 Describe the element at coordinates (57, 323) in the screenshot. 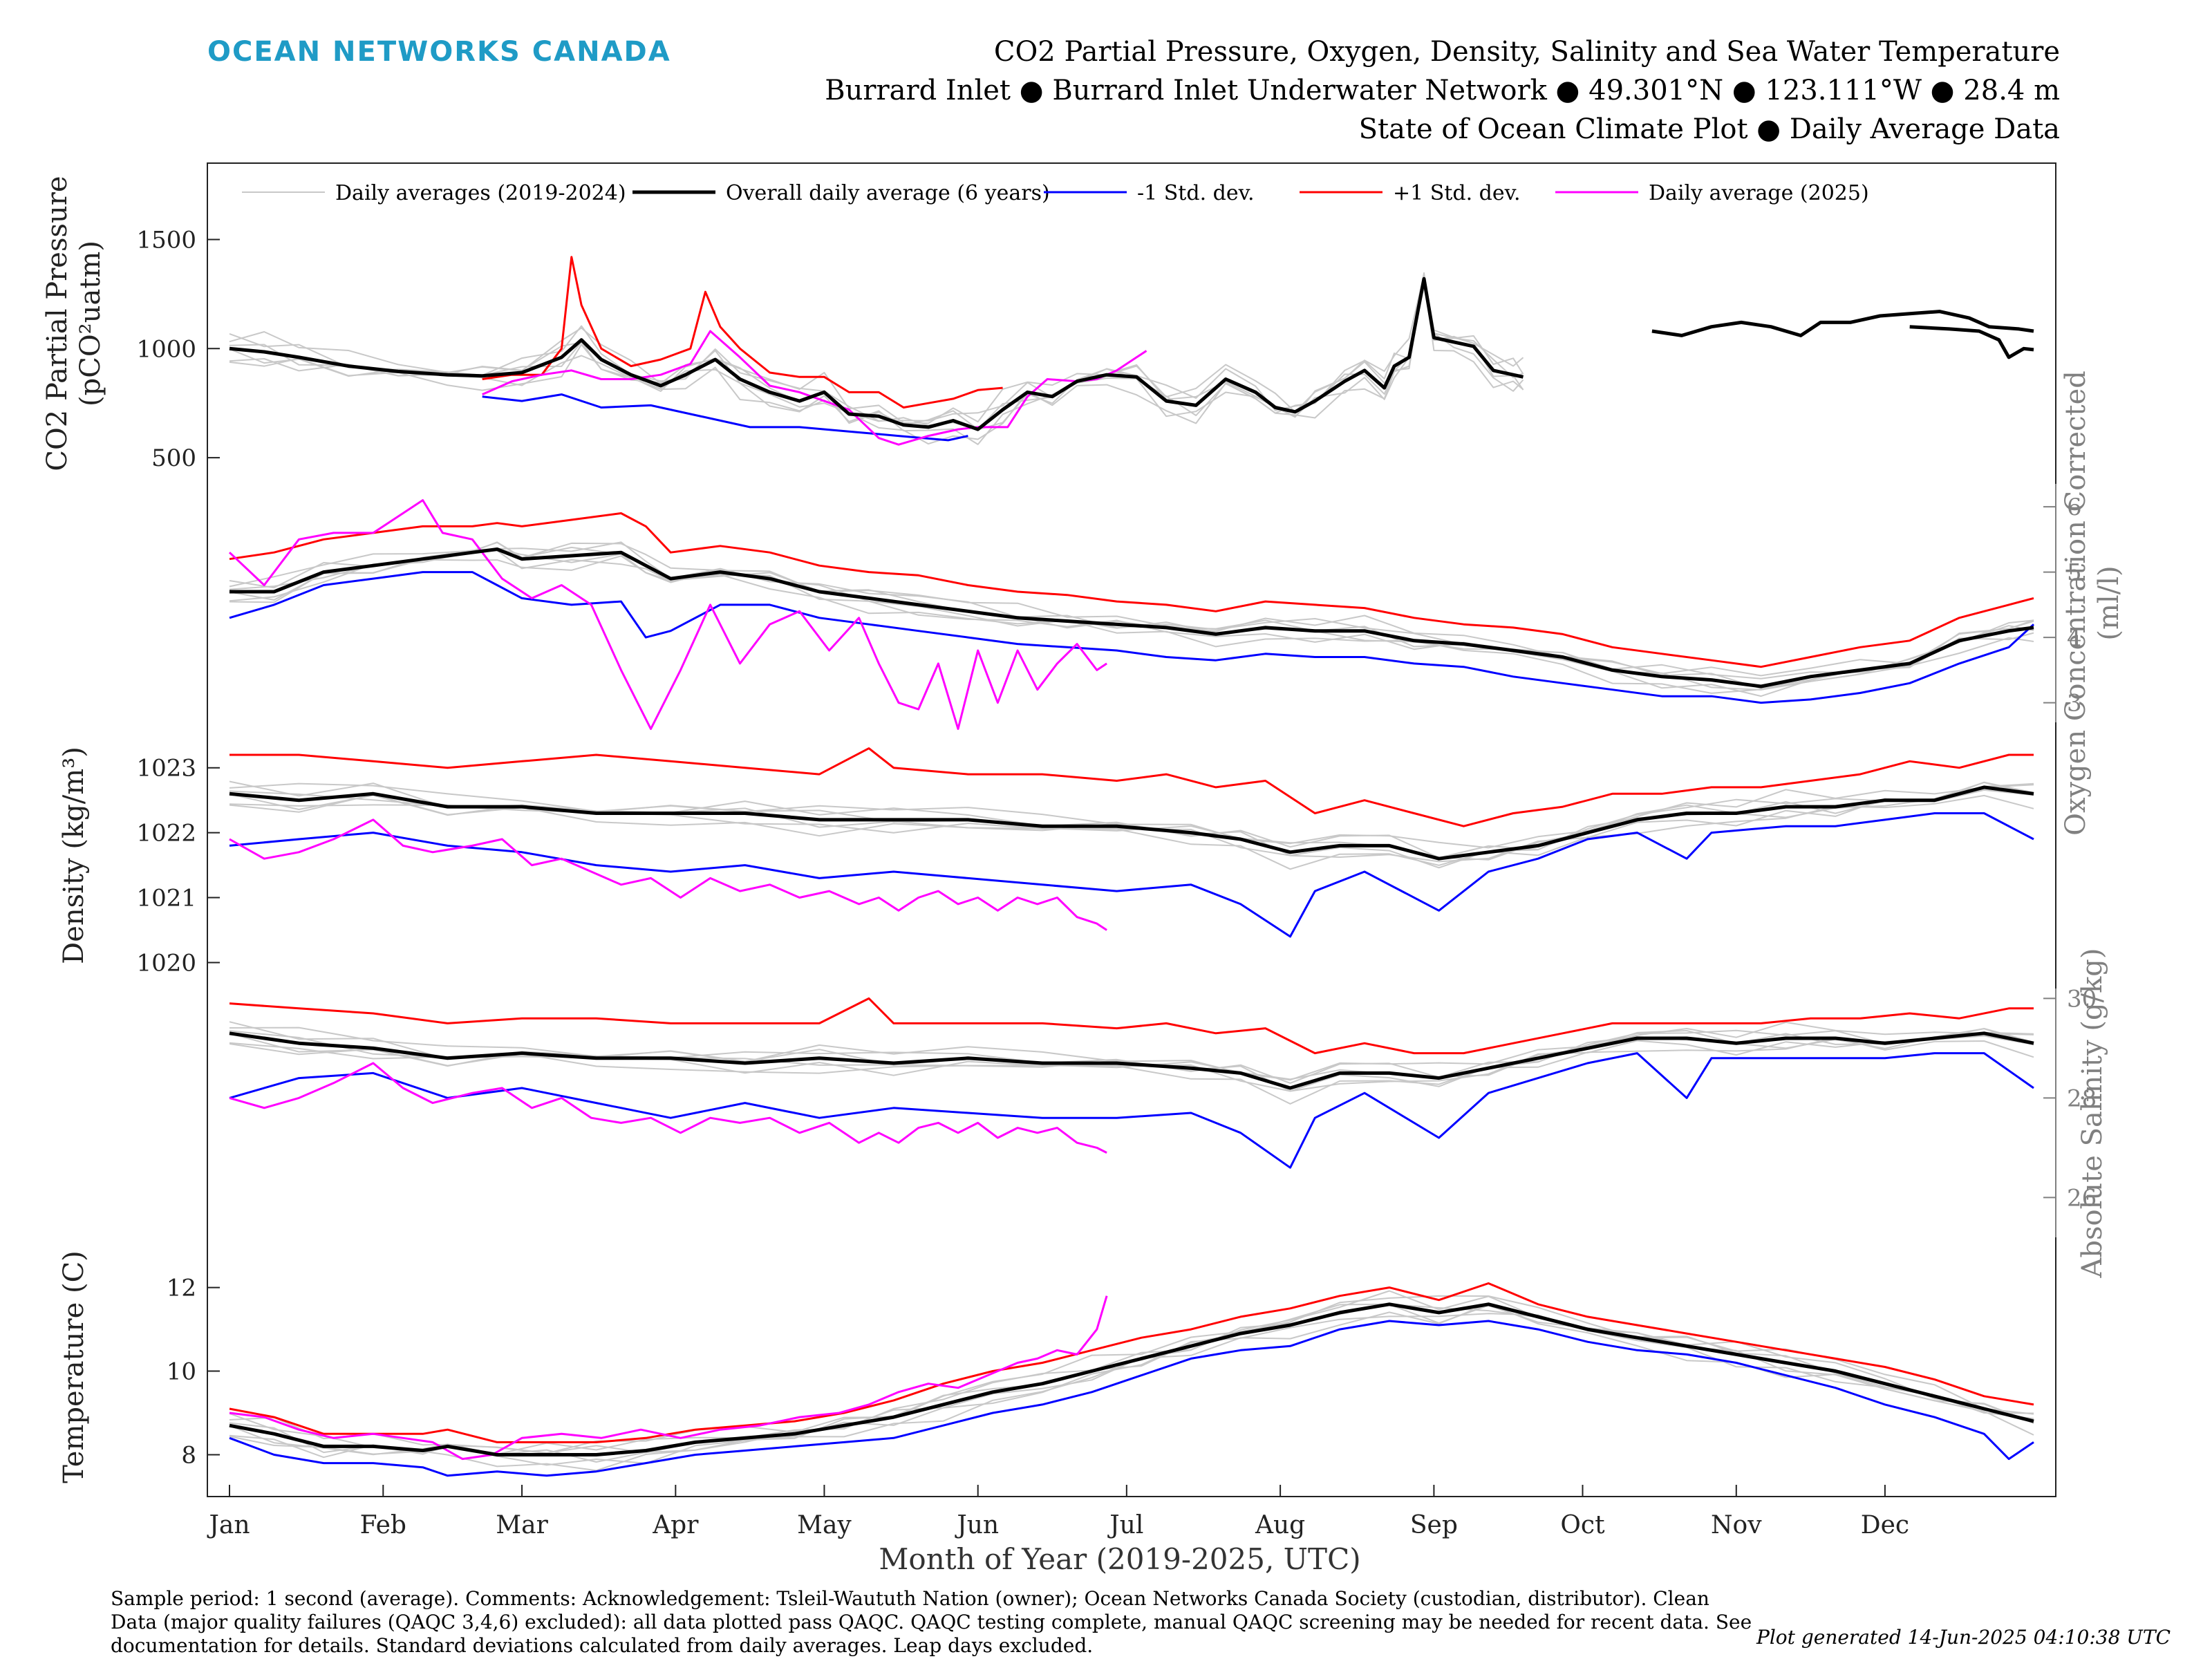

I see `co2-y-label: CO2 Partial Pressure` at that location.